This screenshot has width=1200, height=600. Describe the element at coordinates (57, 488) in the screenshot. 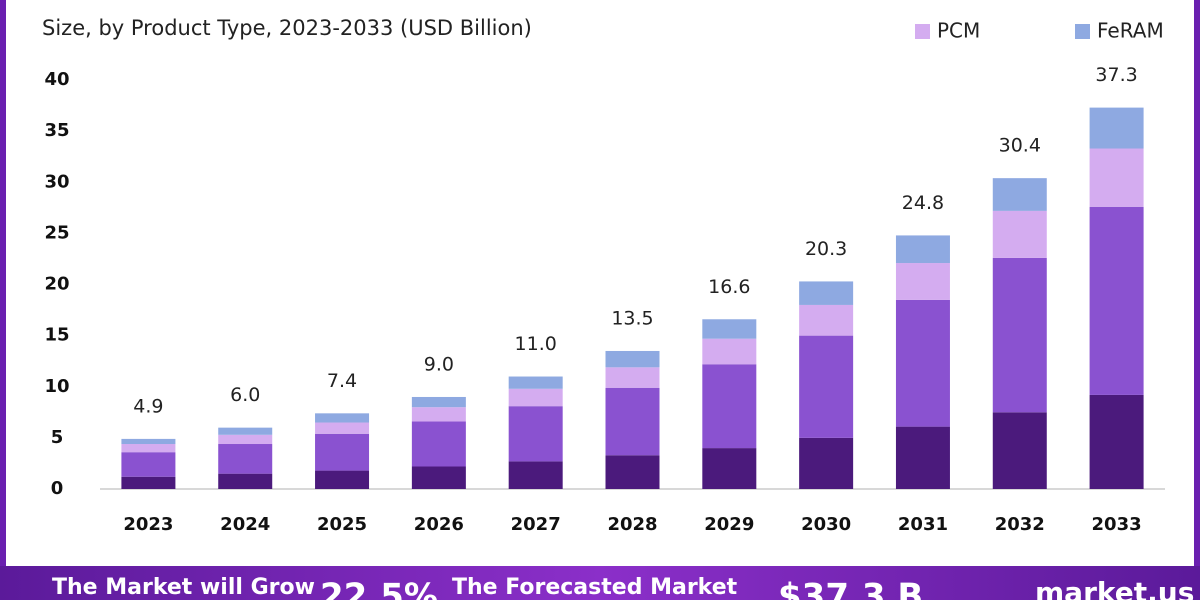

I see `y-tick-label: 0` at that location.